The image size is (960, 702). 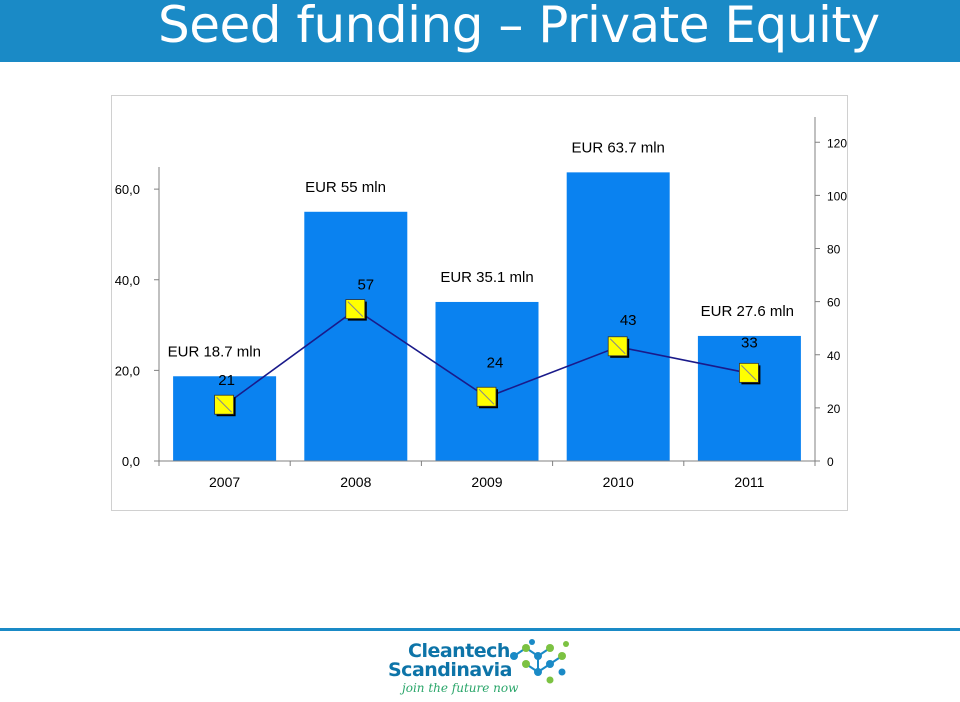 What do you see at coordinates (356, 336) in the screenshot?
I see `bar-2008` at bounding box center [356, 336].